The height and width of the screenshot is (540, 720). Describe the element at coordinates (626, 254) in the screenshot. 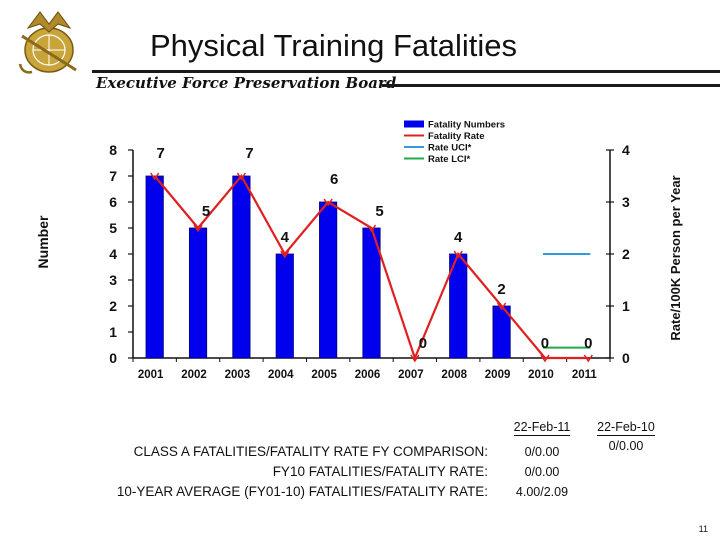

I see `right-tick-label: 2` at that location.